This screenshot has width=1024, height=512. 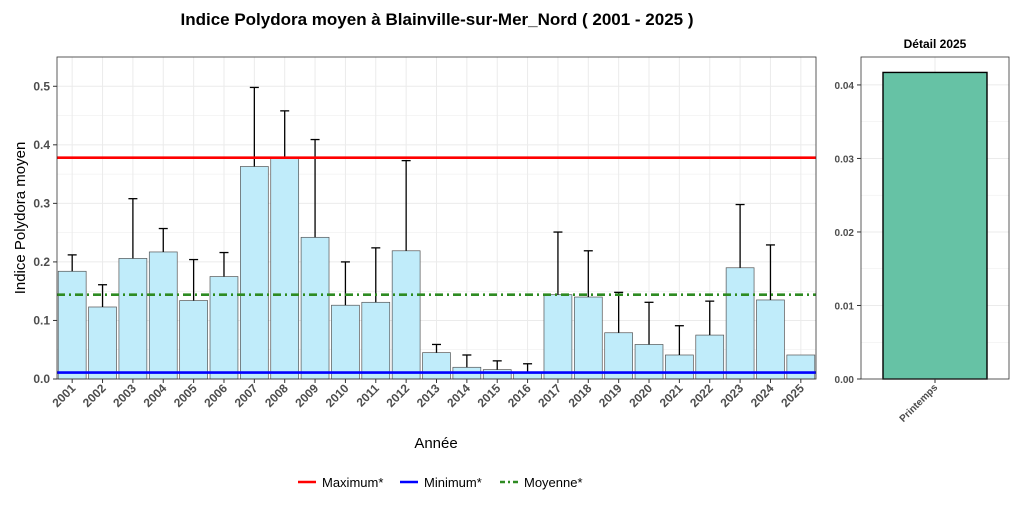 What do you see at coordinates (845, 86) in the screenshot?
I see `detail-y-tick-label: 0.04` at bounding box center [845, 86].